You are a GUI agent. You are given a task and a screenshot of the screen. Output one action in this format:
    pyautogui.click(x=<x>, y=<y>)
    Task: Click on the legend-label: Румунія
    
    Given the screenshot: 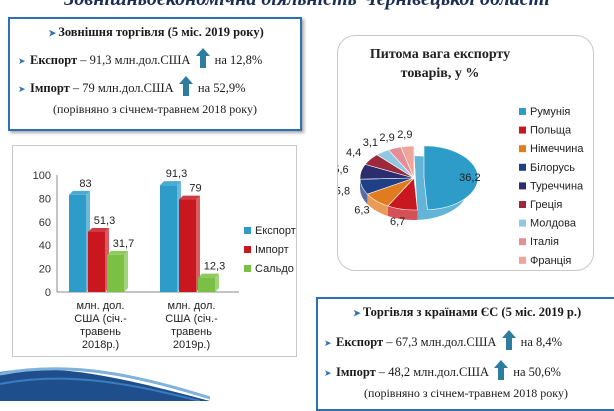 What is the action you would take?
    pyautogui.click(x=550, y=112)
    